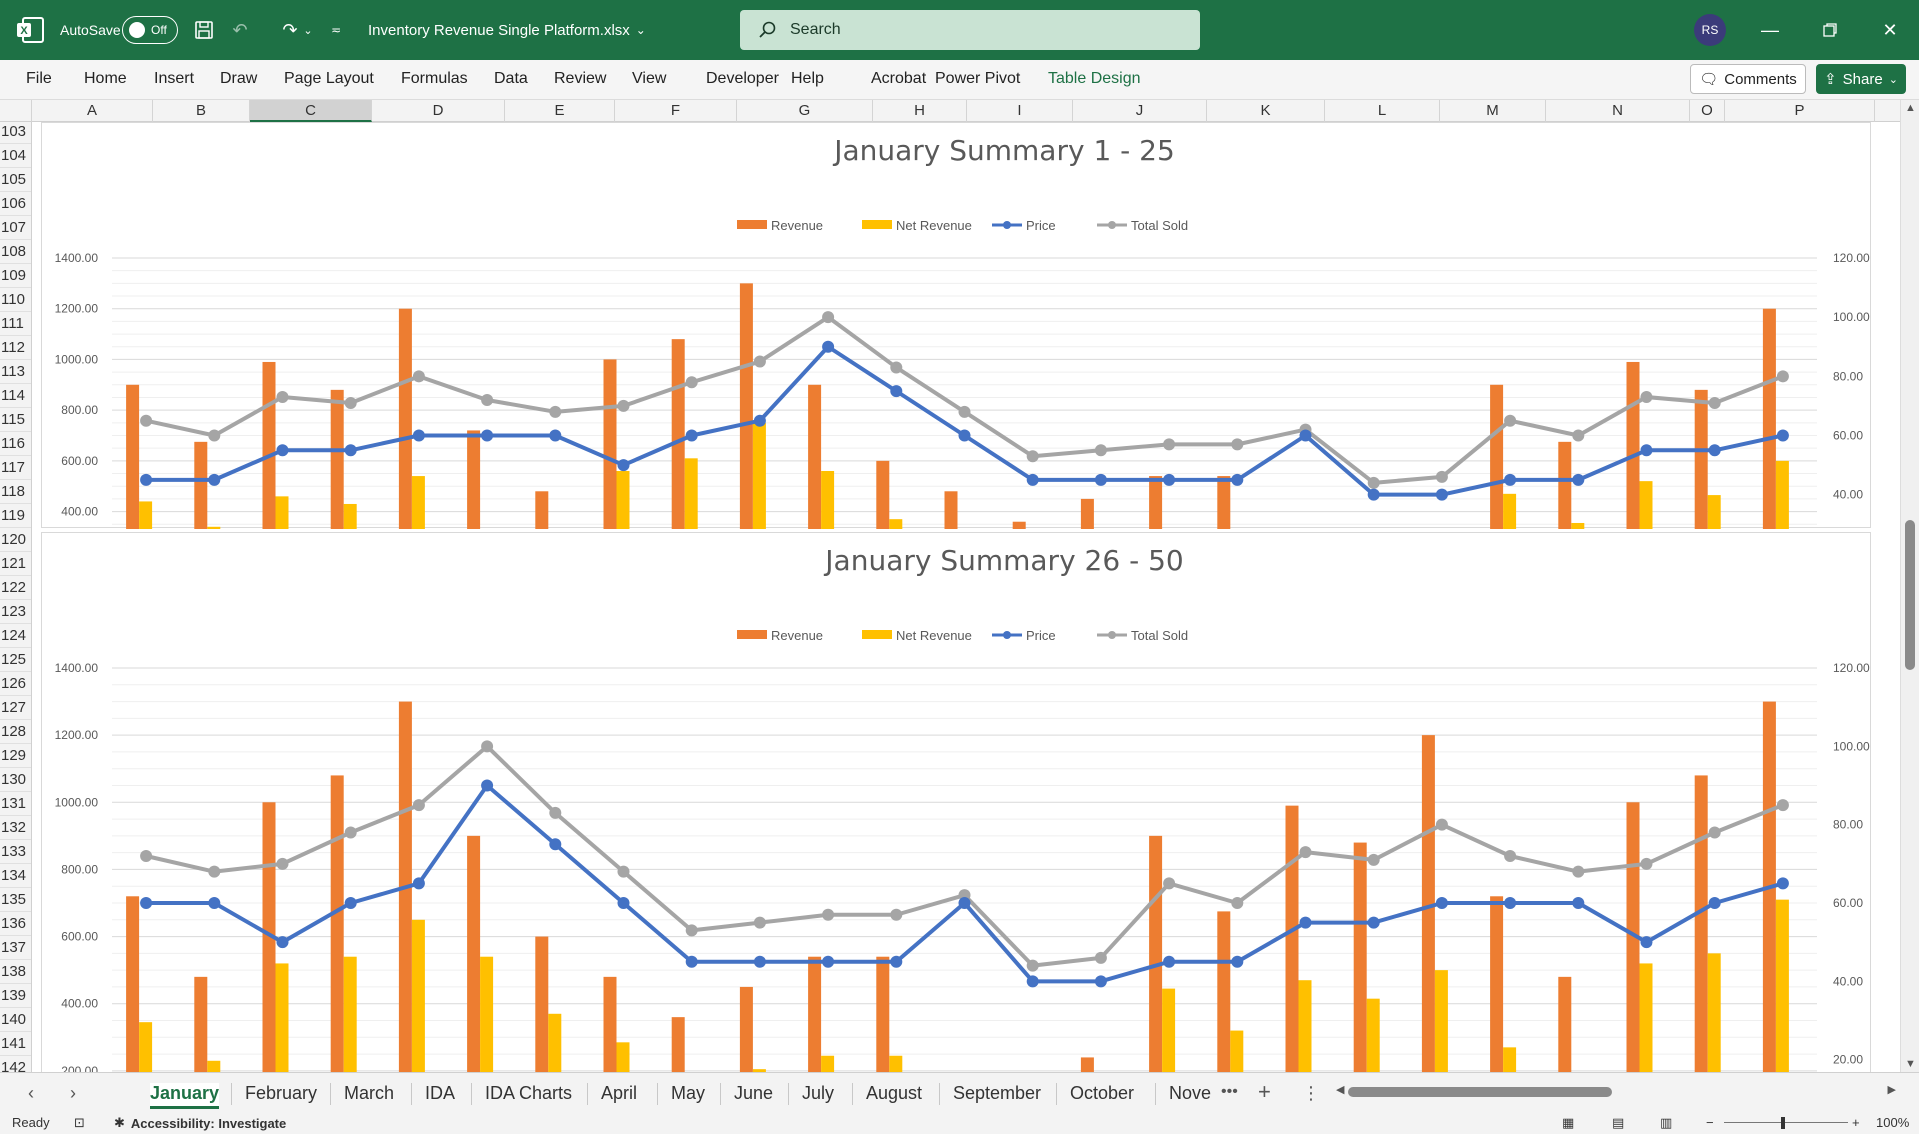 This screenshot has width=1919, height=1134. What do you see at coordinates (31, 1093) in the screenshot?
I see `prev-sheet-icon: ‹` at bounding box center [31, 1093].